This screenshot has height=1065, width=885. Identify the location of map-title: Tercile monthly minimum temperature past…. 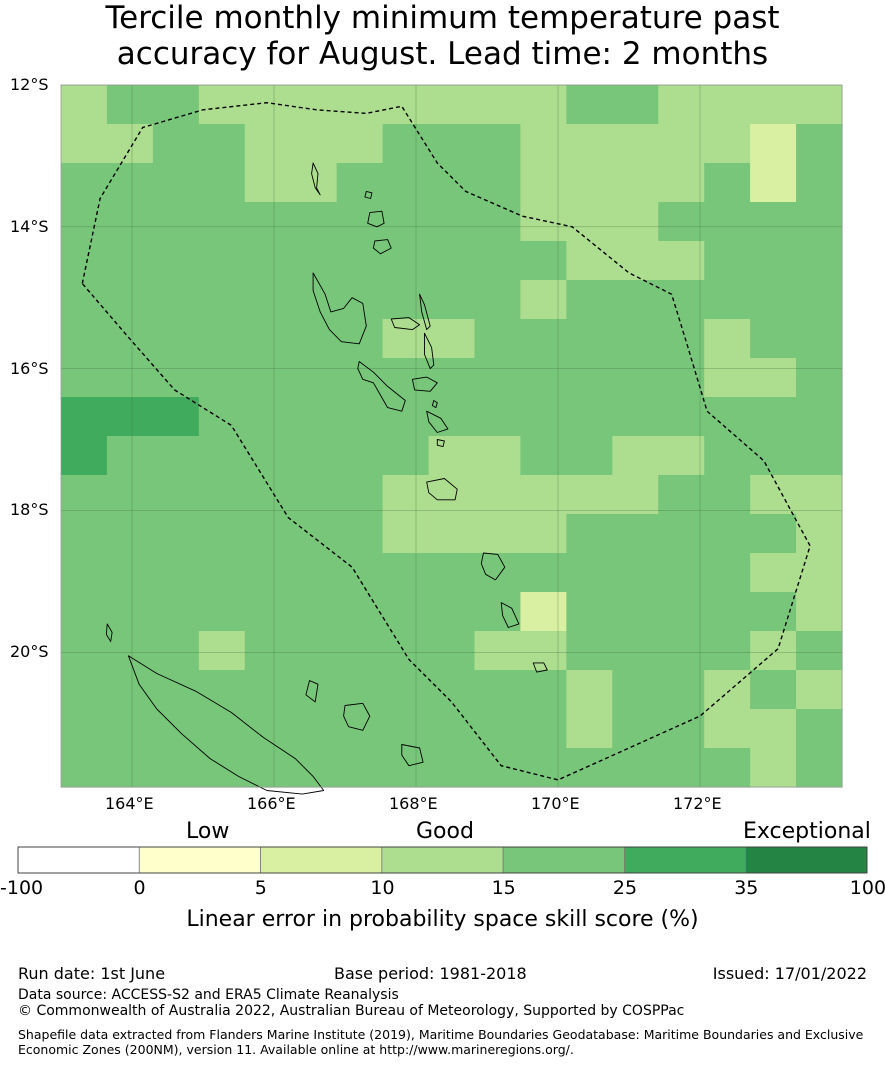
(442, 36).